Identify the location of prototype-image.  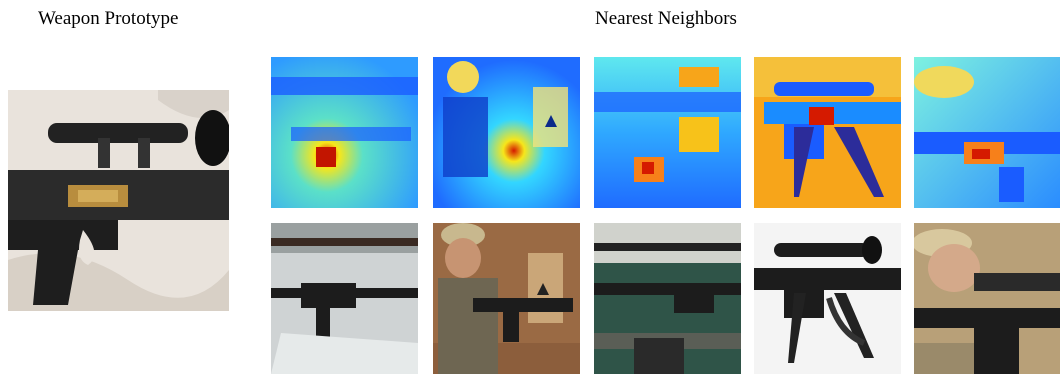
(118, 200).